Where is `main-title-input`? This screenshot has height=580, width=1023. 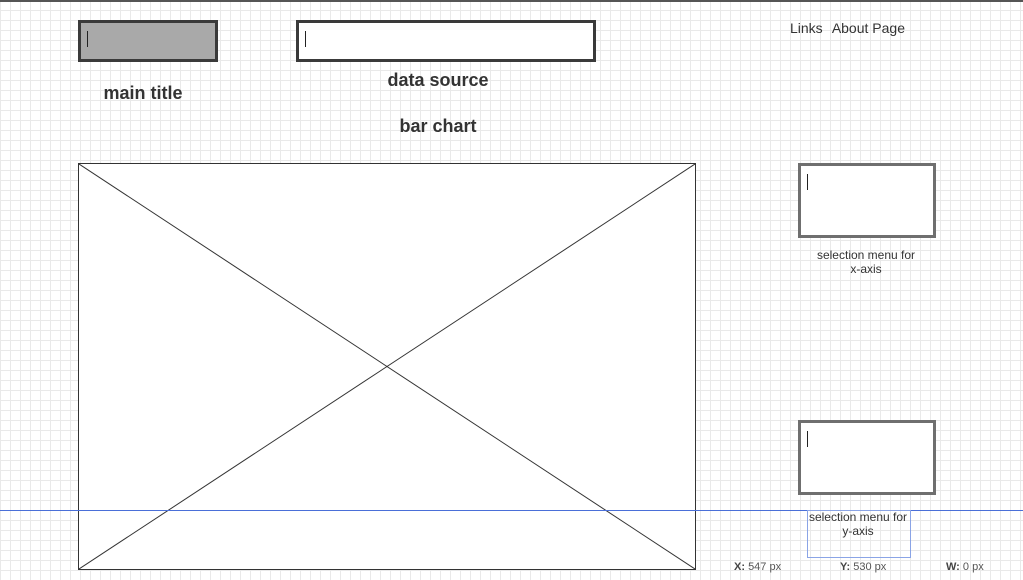 main-title-input is located at coordinates (148, 41).